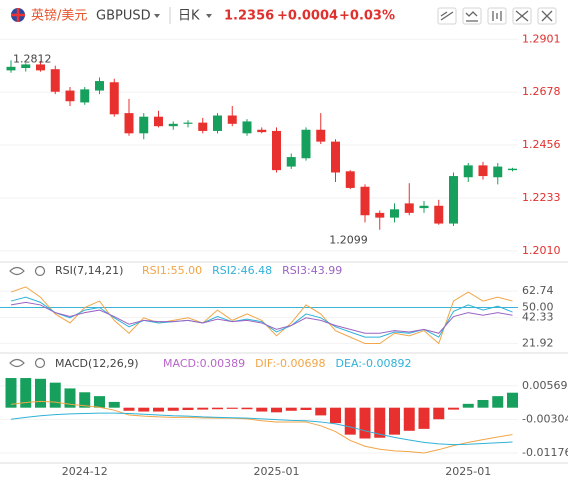 This screenshot has width=568, height=483. What do you see at coordinates (59, 16) in the screenshot?
I see `pair-name: 英镑/美元` at bounding box center [59, 16].